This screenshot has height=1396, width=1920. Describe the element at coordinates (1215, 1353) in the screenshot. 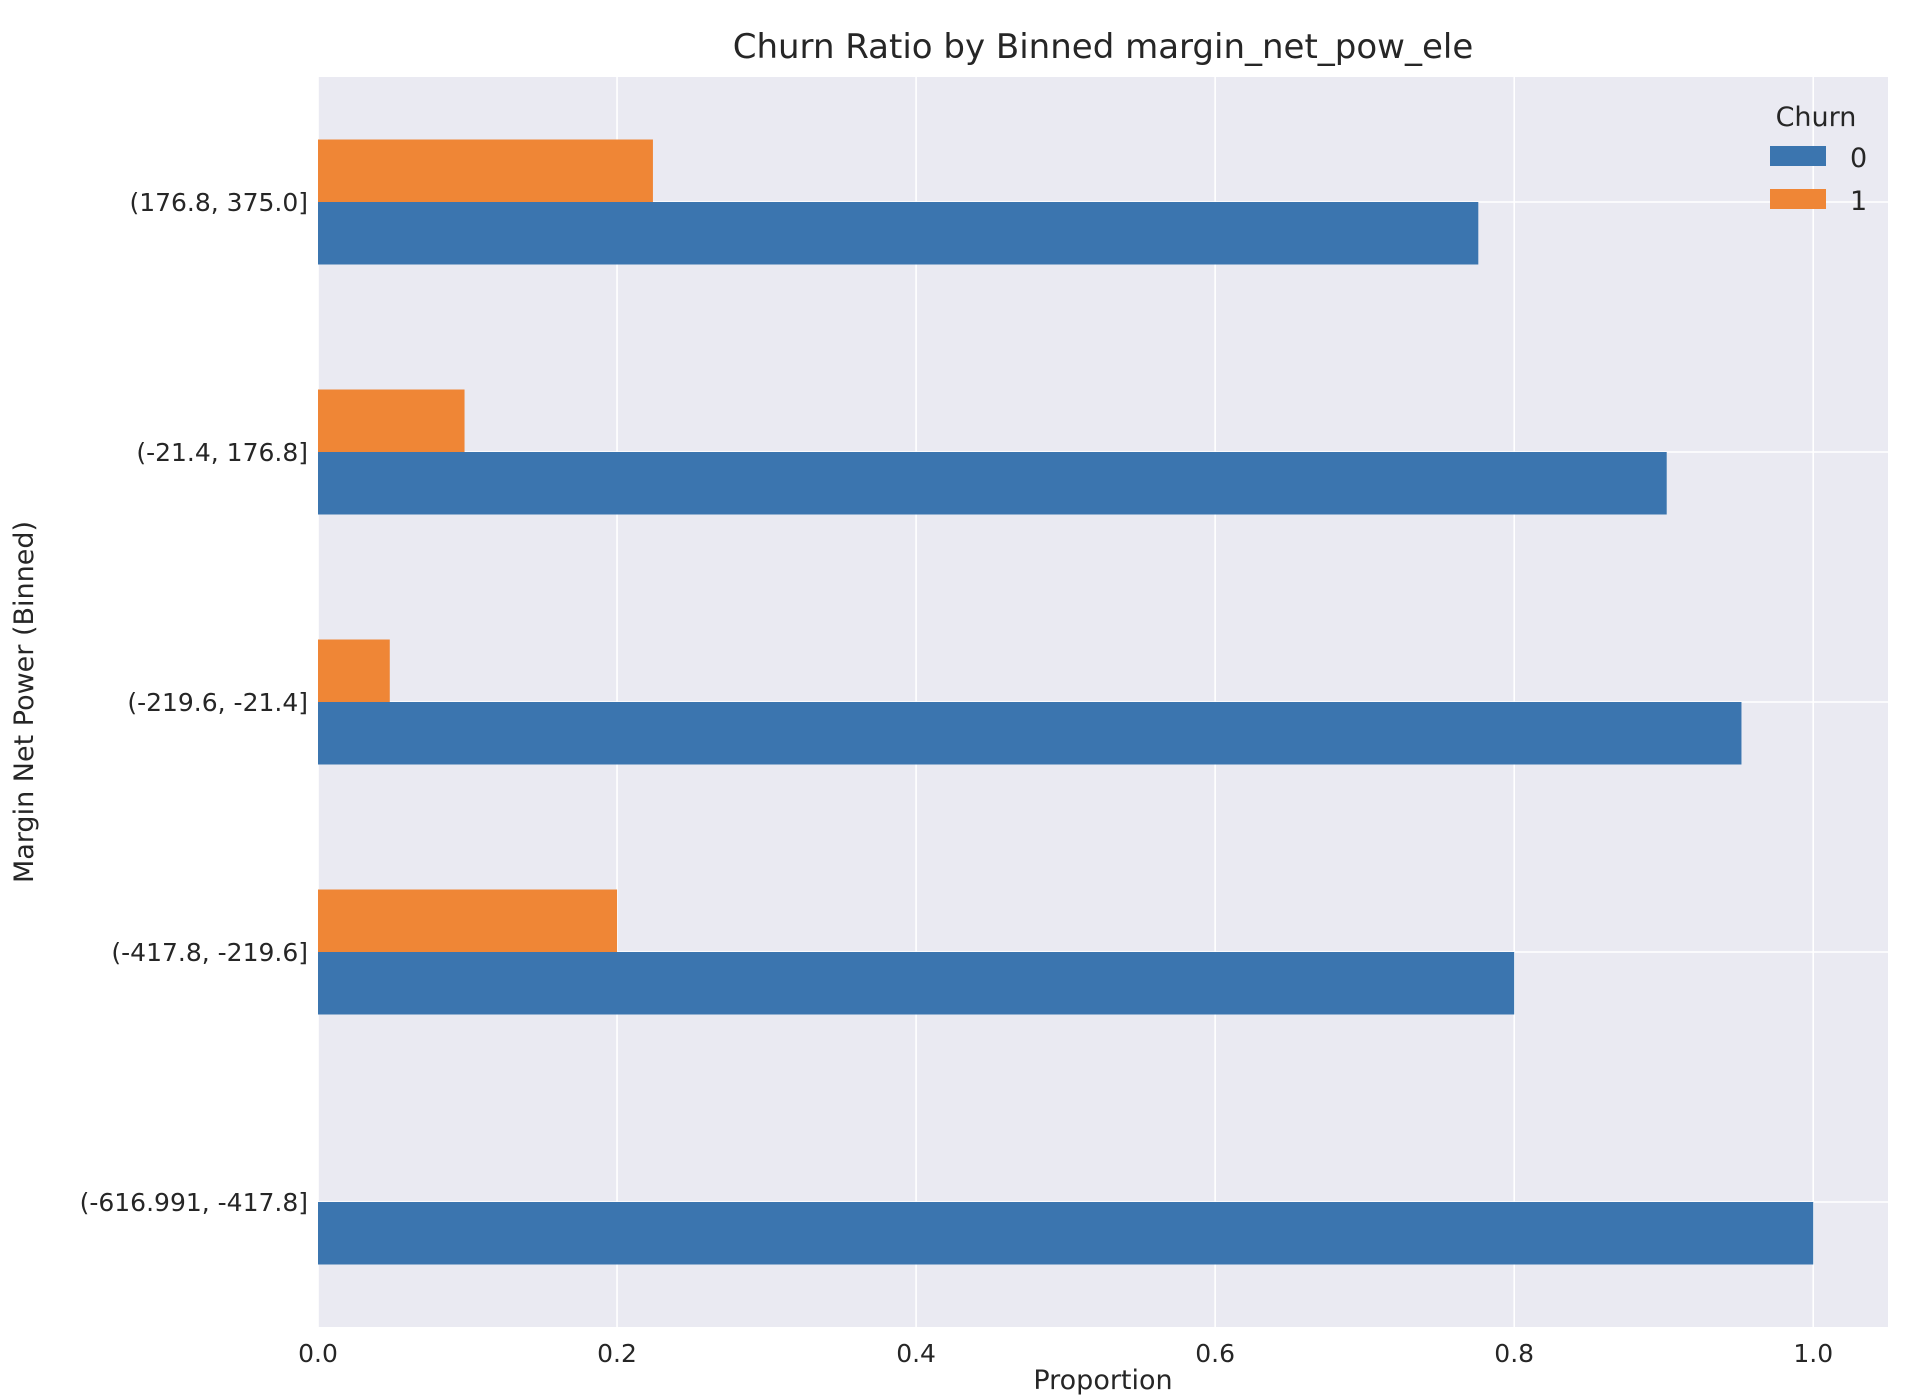

I see `x-tick-label: 0.6` at that location.